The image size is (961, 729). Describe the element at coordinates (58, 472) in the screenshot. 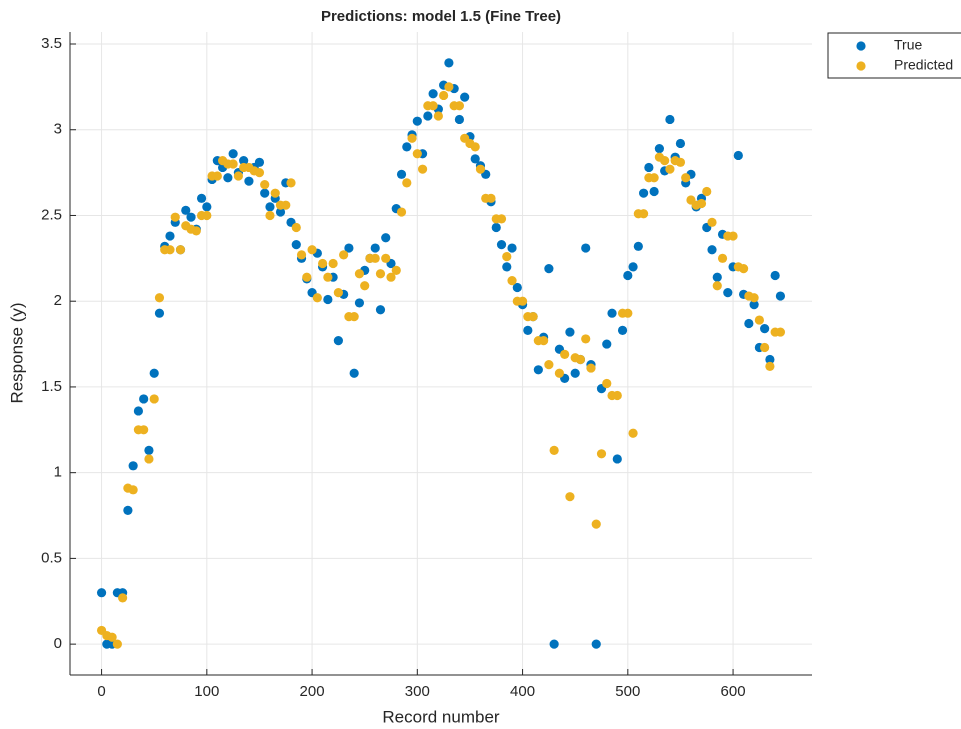

I see `y-tick-label: 1` at that location.